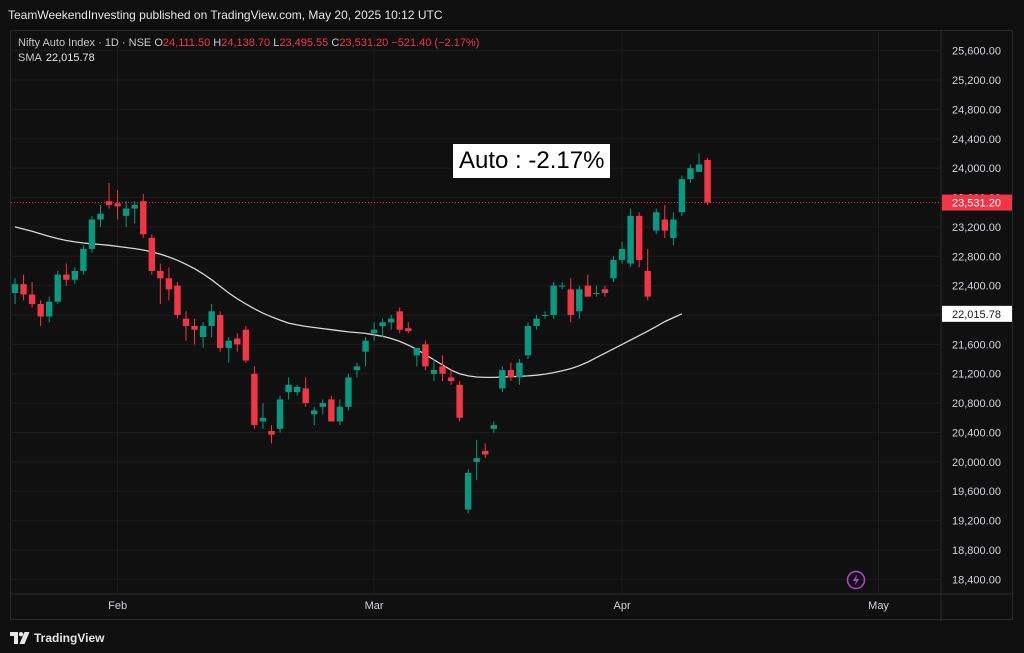 This screenshot has height=653, width=1024. Describe the element at coordinates (532, 161) in the screenshot. I see `annotation-label: Auto : -2.17%` at that location.